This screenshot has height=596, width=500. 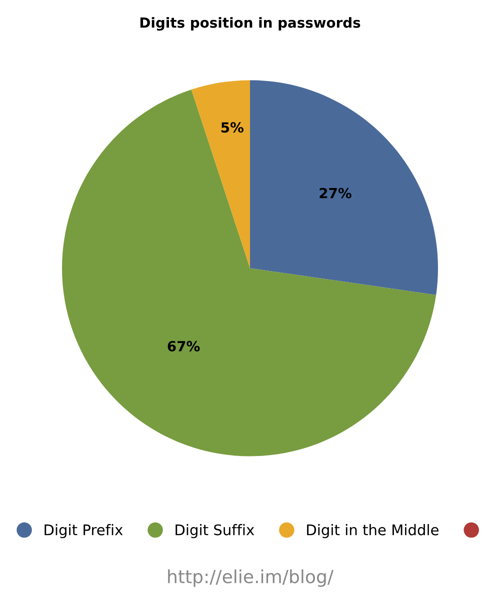 I want to click on text: http://elie.im/blog/, so click(x=251, y=578).